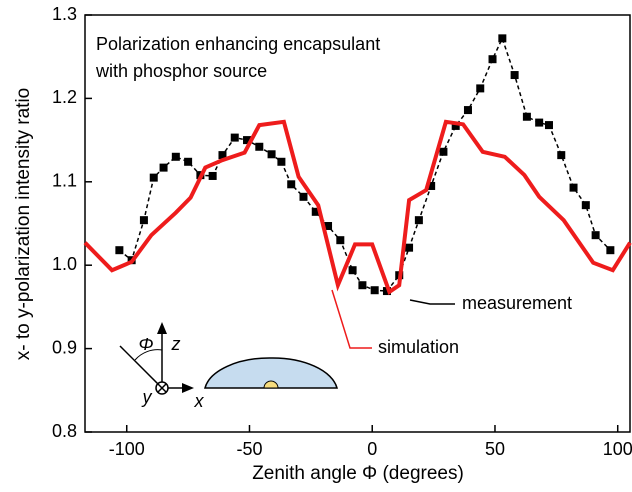 This screenshot has height=492, width=632. Describe the element at coordinates (141, 367) in the screenshot. I see `direction-line` at that location.